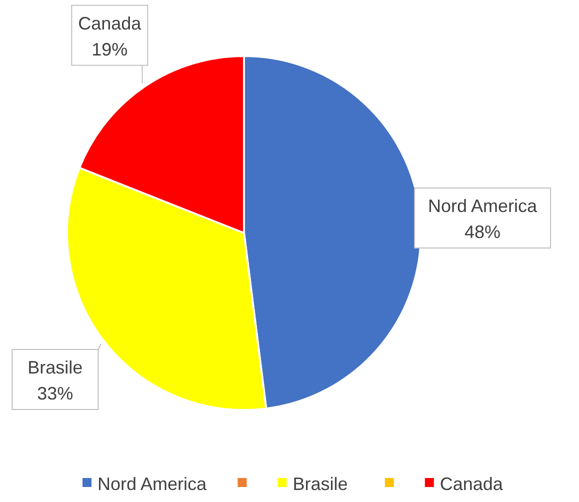 Image resolution: width=579 pixels, height=502 pixels. Describe the element at coordinates (55, 393) in the screenshot. I see `data-label: 33%` at that location.